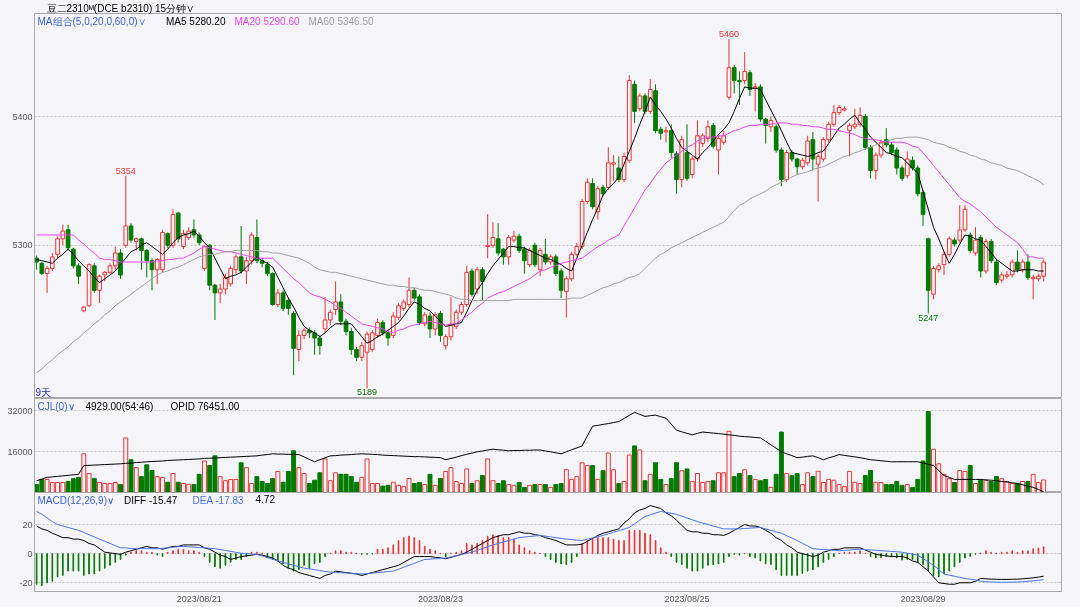 This screenshot has height=607, width=1080. What do you see at coordinates (265, 499) in the screenshot?
I see `annotation: 4.72` at bounding box center [265, 499].